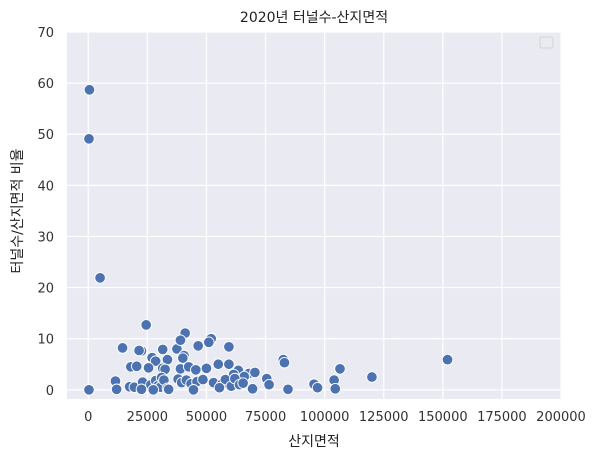 This screenshot has width=602, height=459. Describe the element at coordinates (45, 135) in the screenshot. I see `y-tick-50: 50` at that location.